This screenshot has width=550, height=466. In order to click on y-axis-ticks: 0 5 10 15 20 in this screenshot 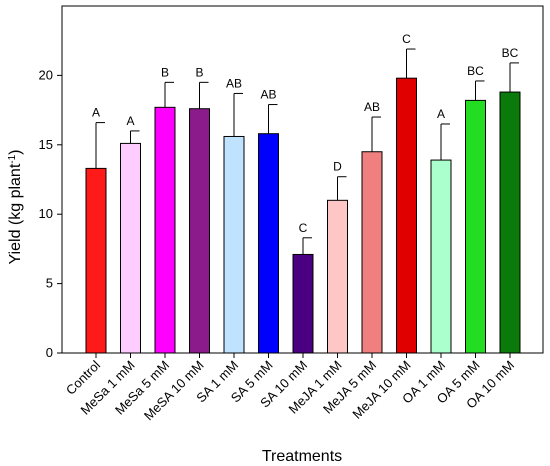, I will do `click(50, 213)`.